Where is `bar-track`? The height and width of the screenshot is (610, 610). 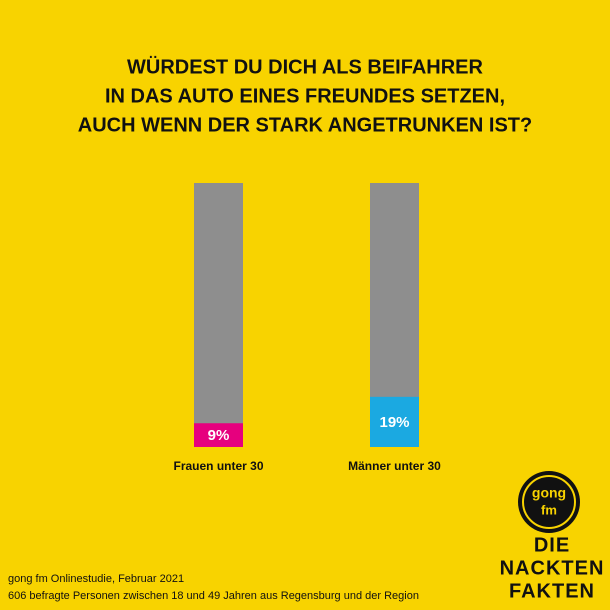 bar-track is located at coordinates (218, 315).